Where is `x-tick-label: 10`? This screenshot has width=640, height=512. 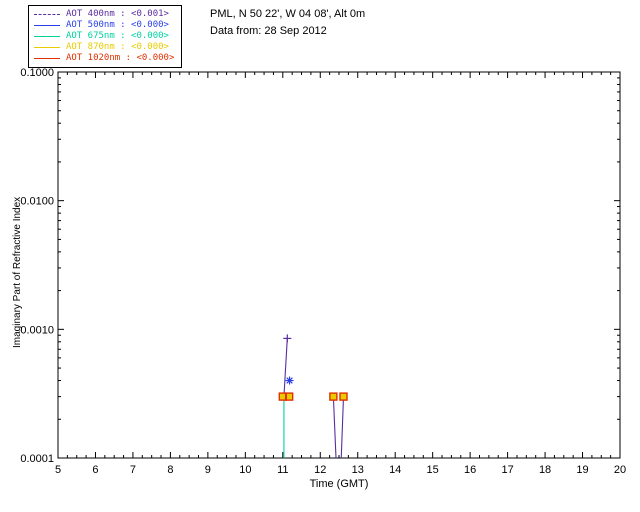 x-tick-label: 10 is located at coordinates (245, 470).